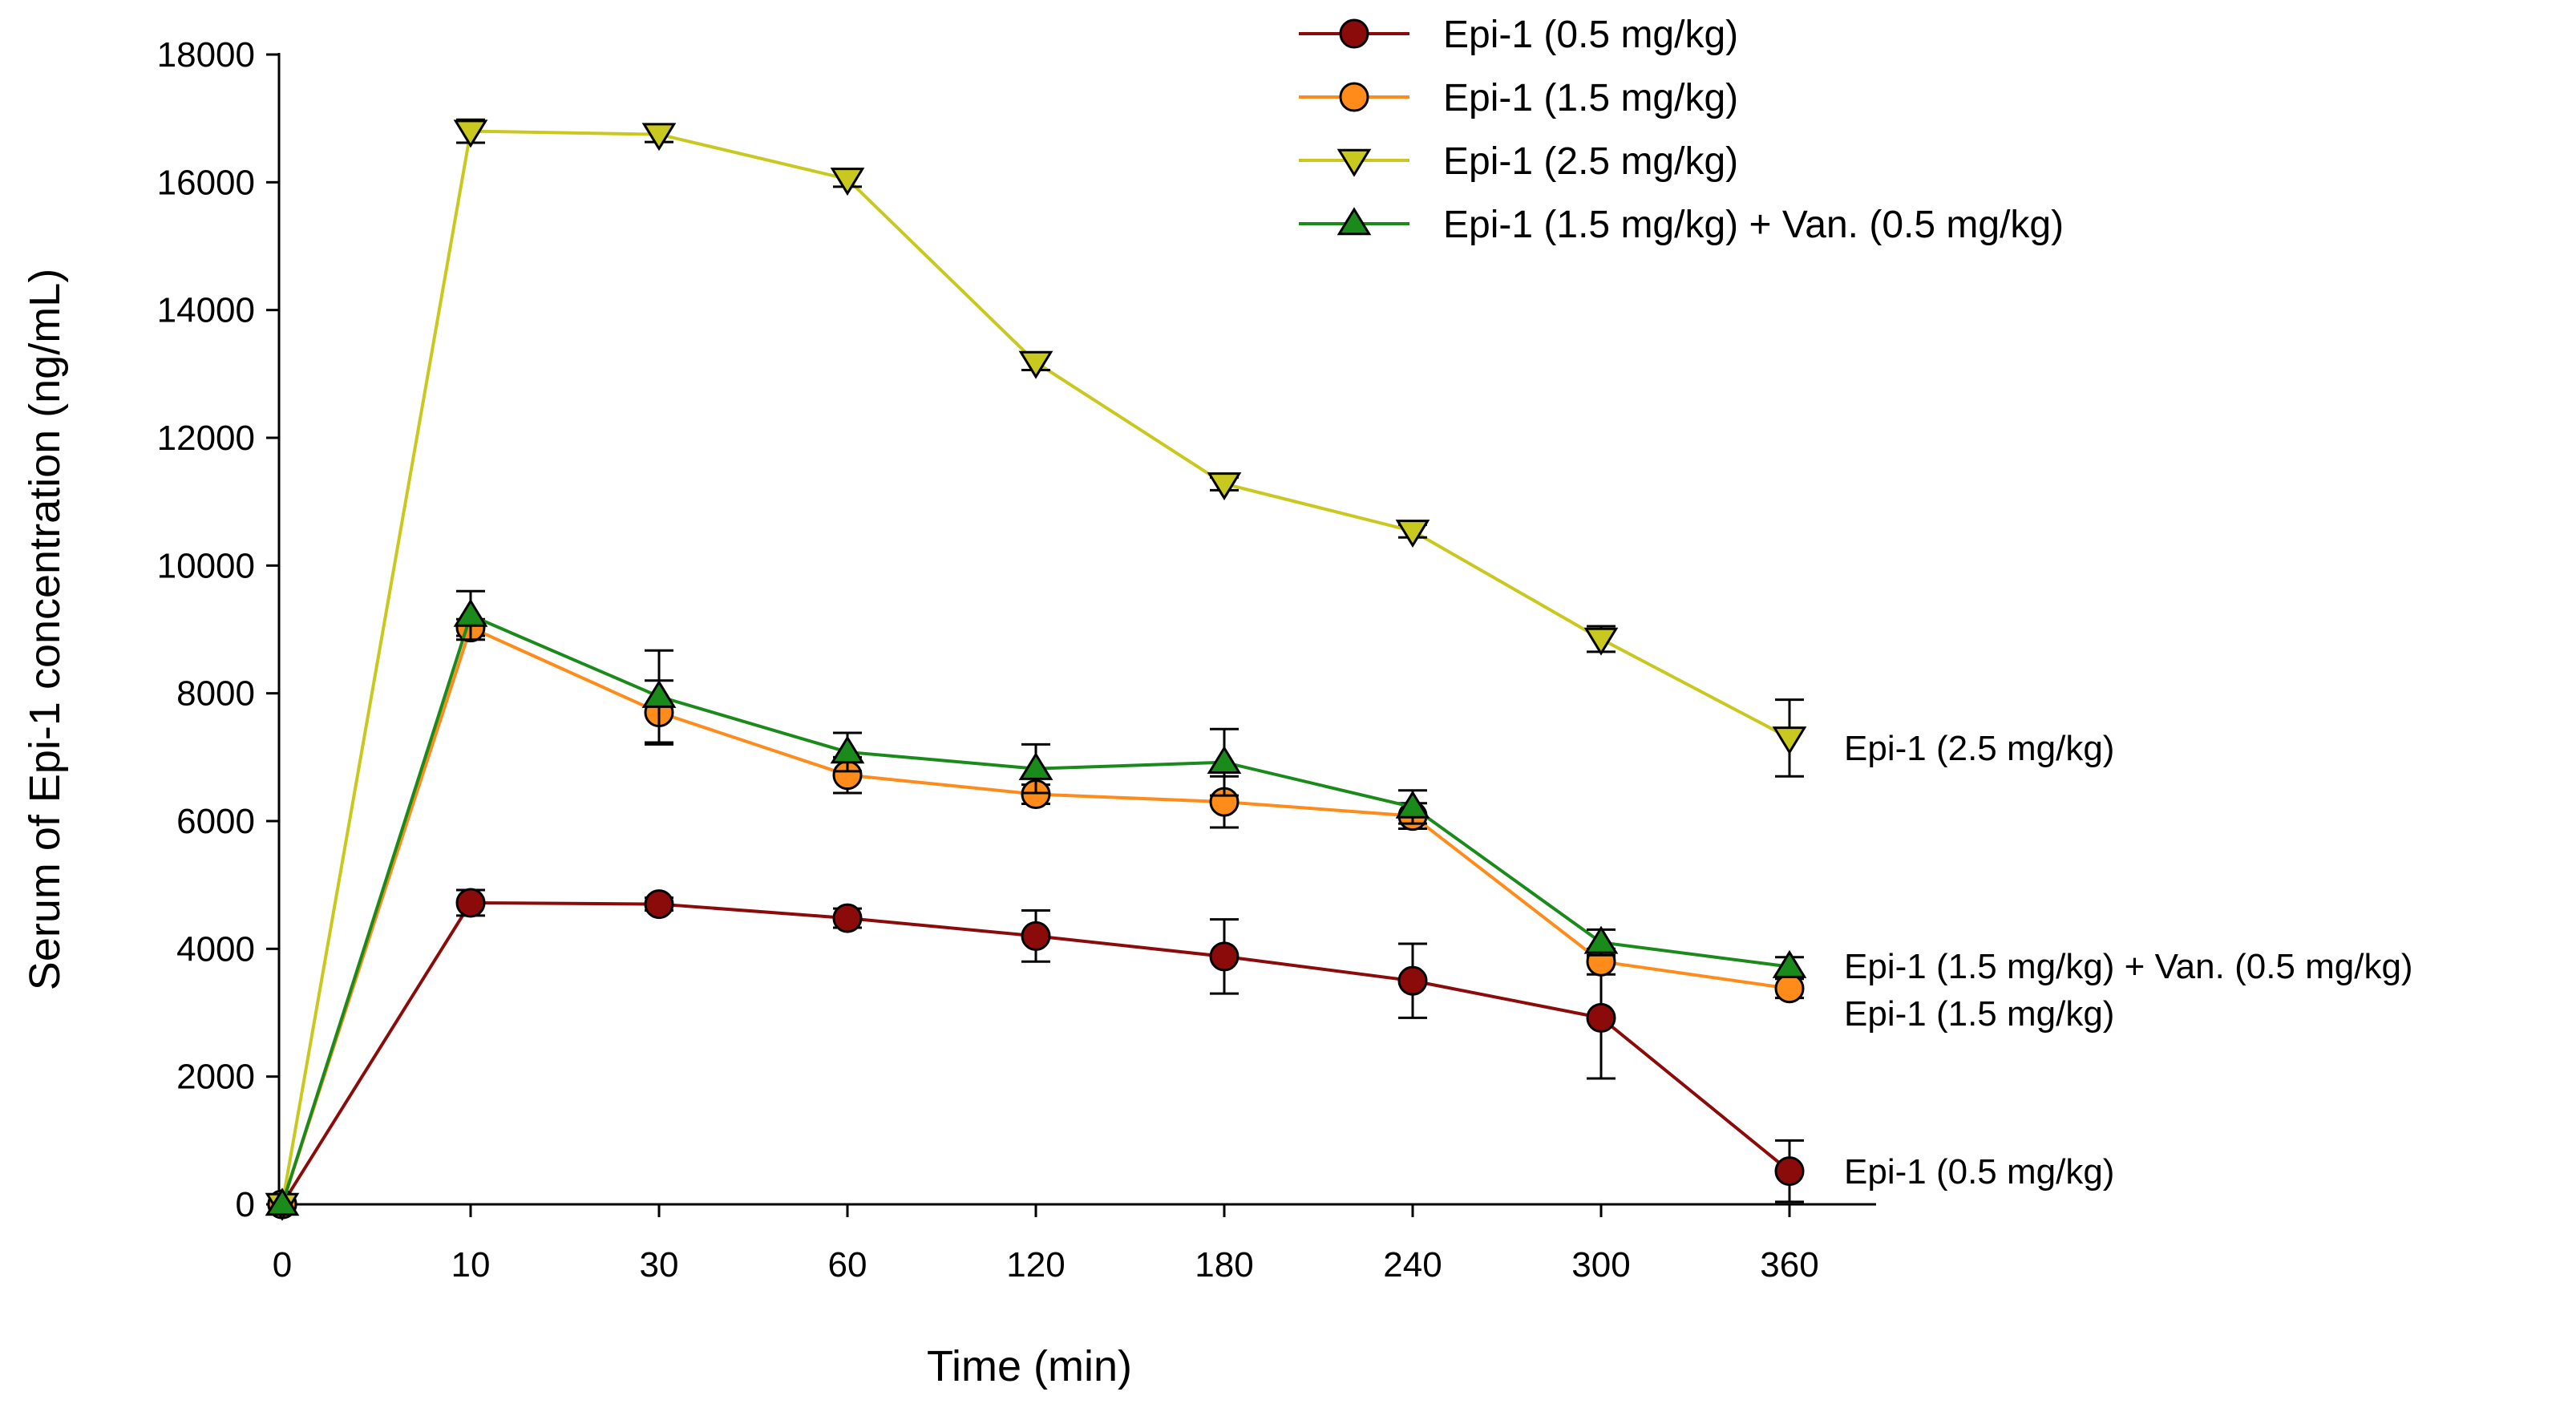 The image size is (2576, 1408). What do you see at coordinates (215, 694) in the screenshot?
I see `y-tick-label: 8000` at bounding box center [215, 694].